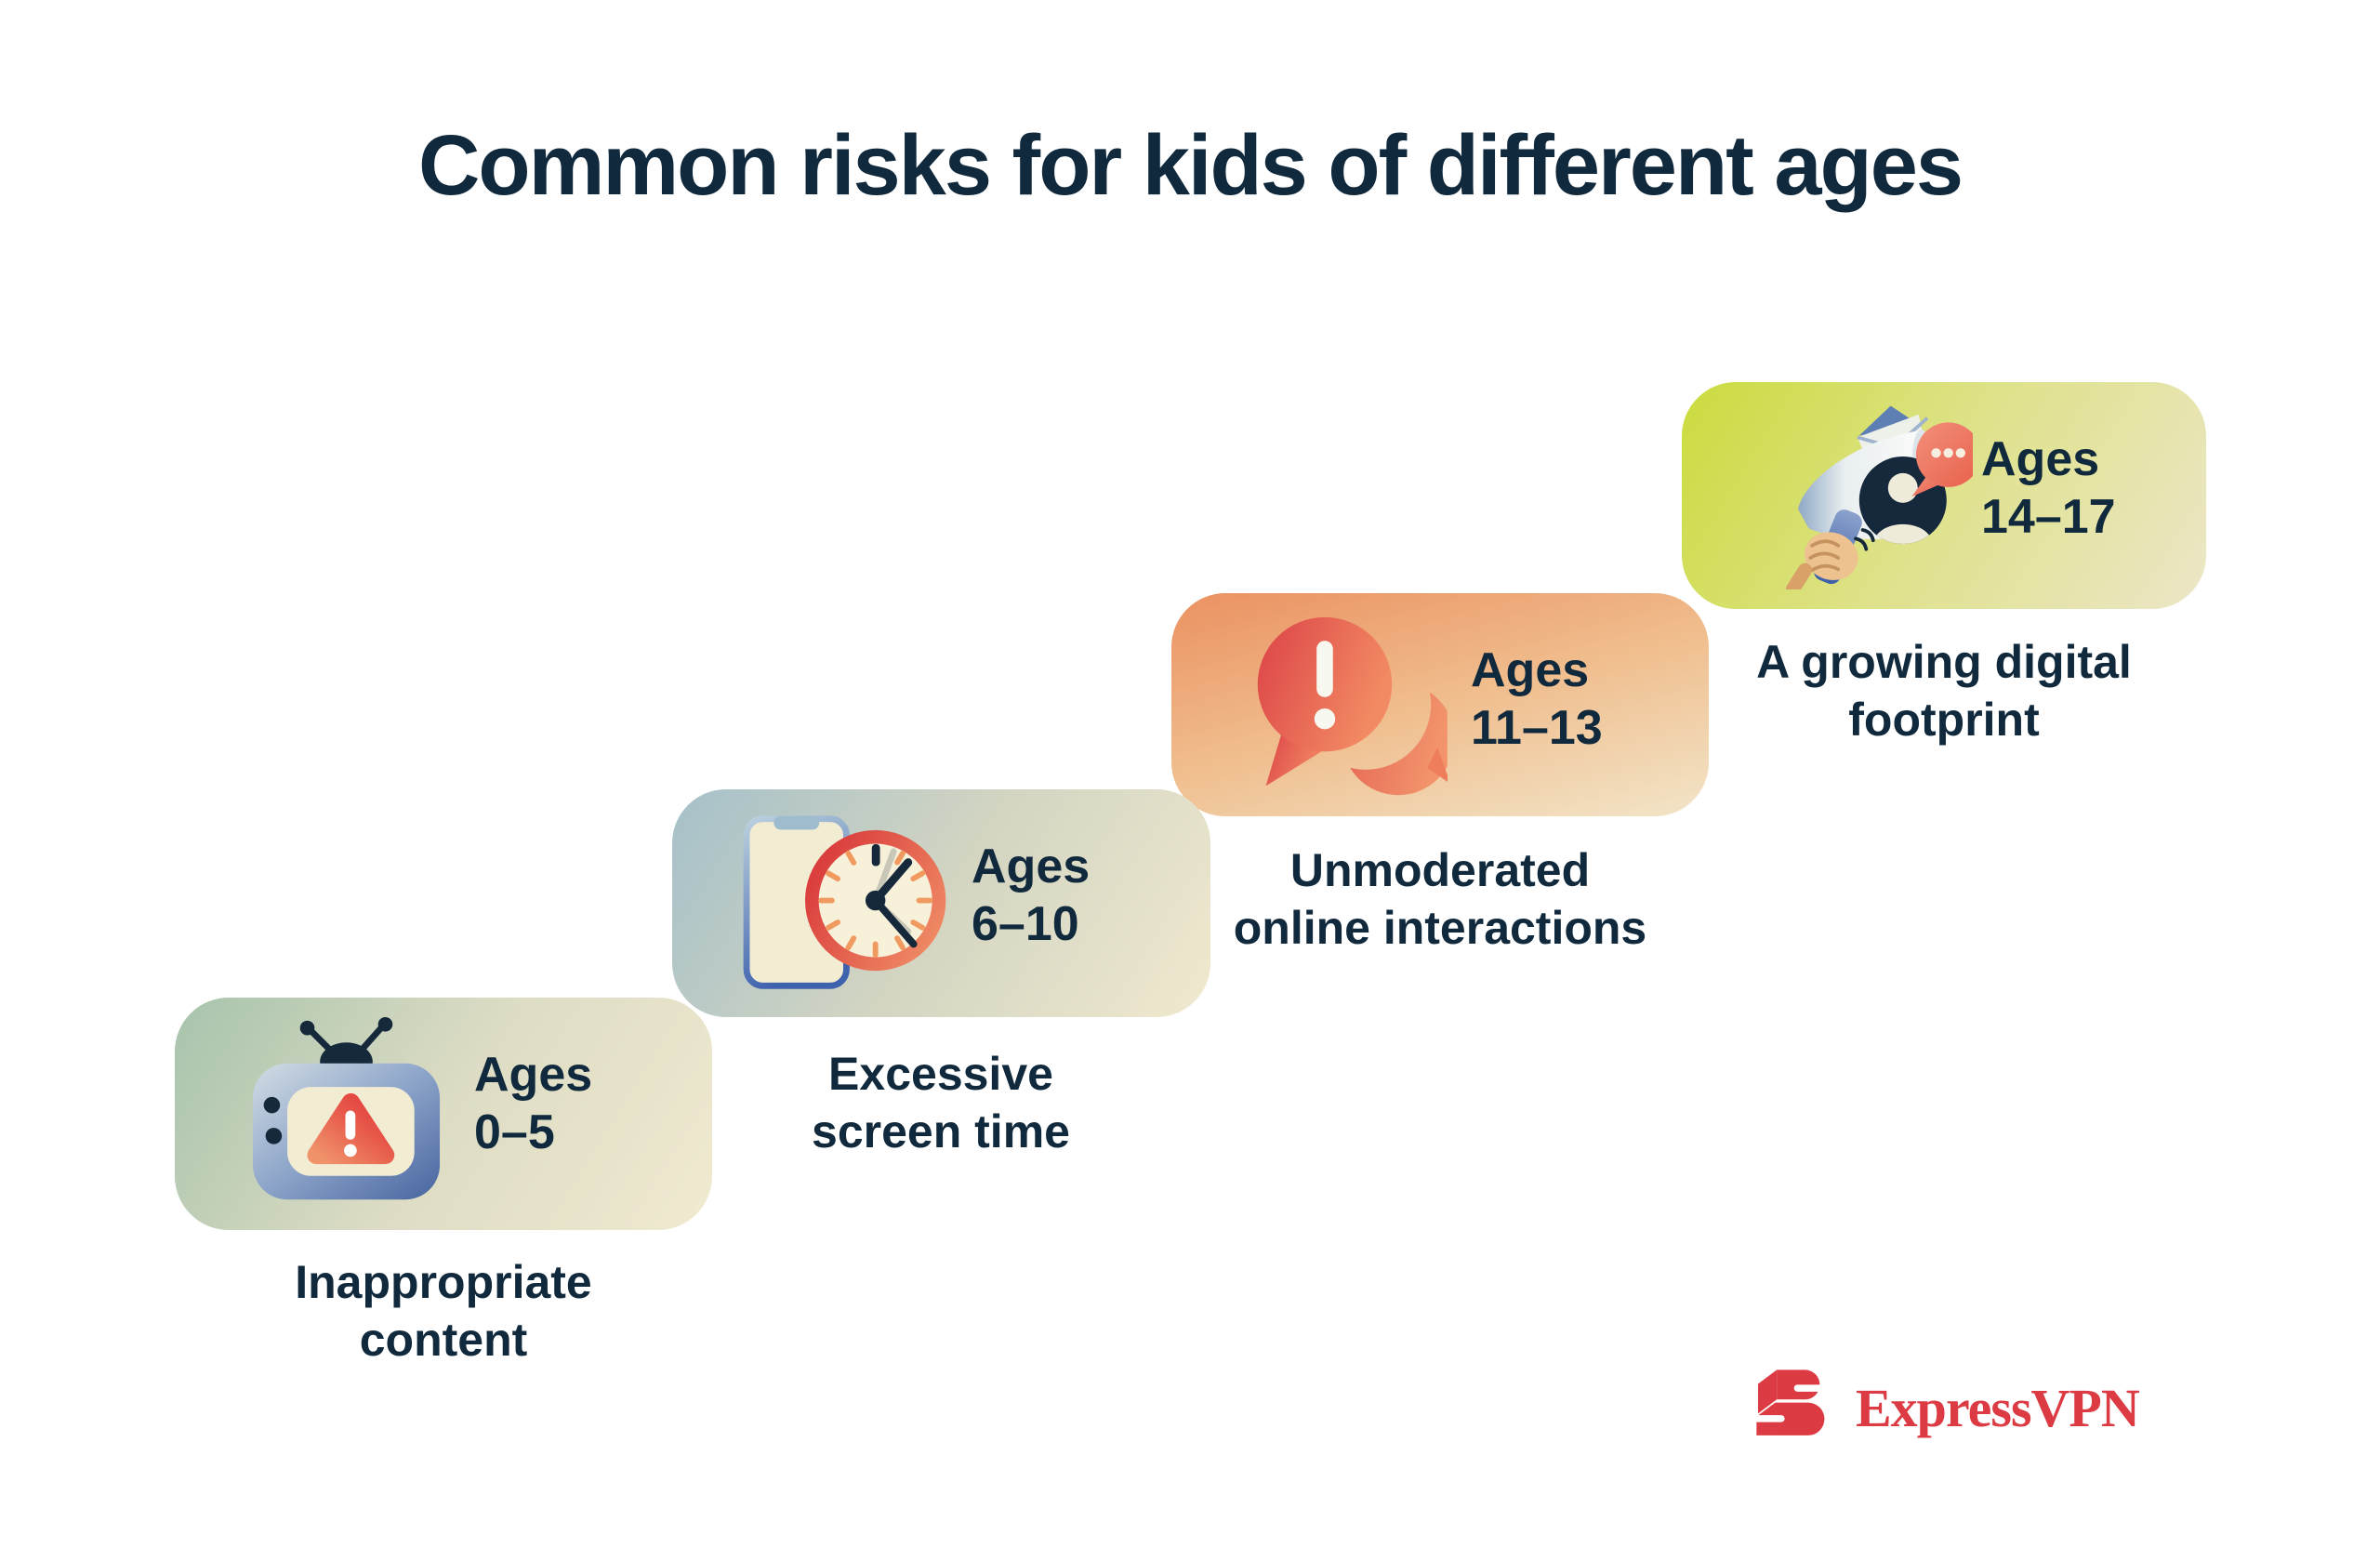  I want to click on age-range-label: Ages 0–5, so click(533, 1103).